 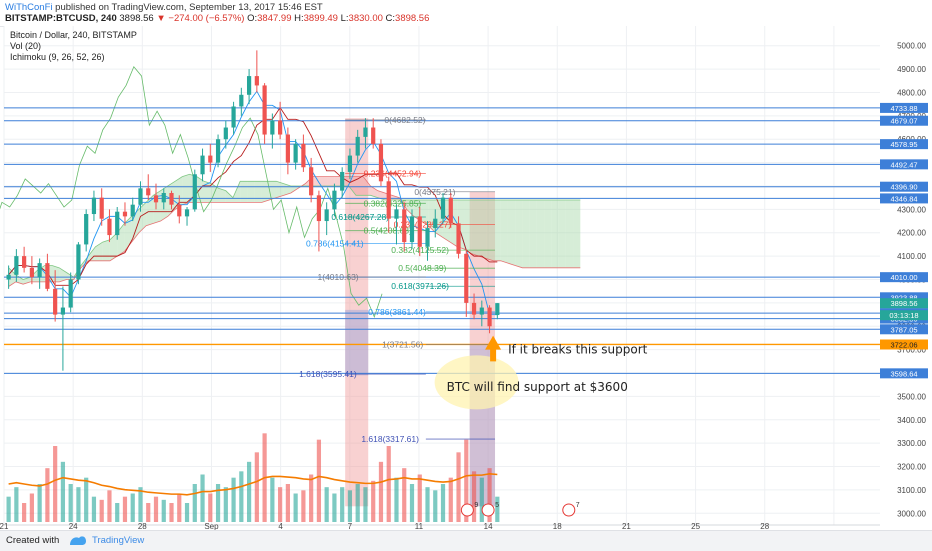 What do you see at coordinates (335, 243) in the screenshot?
I see `fib-label-1: 0.786(4154.41)` at bounding box center [335, 243].